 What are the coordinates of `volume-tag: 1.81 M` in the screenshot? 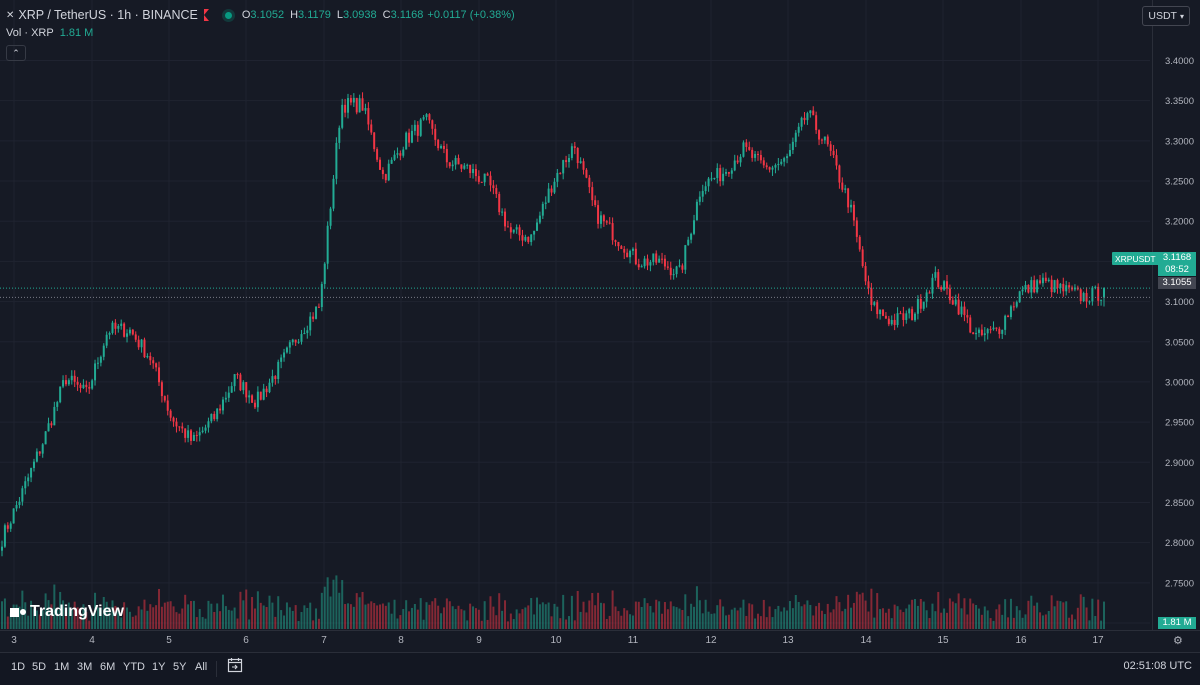 It's located at (1177, 623).